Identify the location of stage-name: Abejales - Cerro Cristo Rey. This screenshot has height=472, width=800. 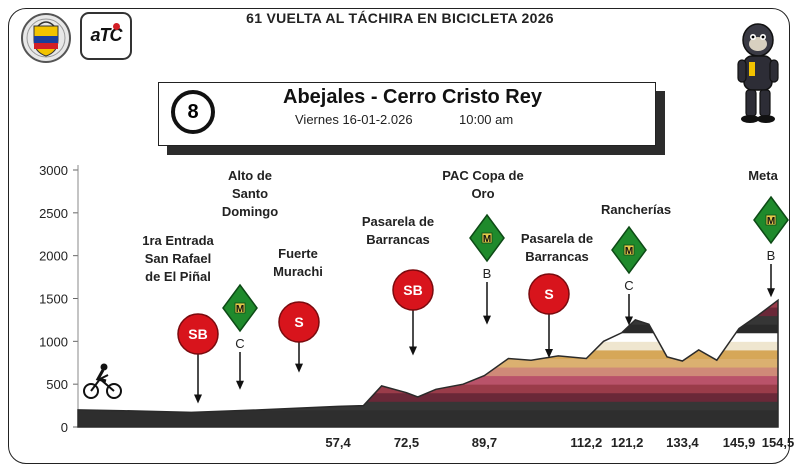
(412, 97).